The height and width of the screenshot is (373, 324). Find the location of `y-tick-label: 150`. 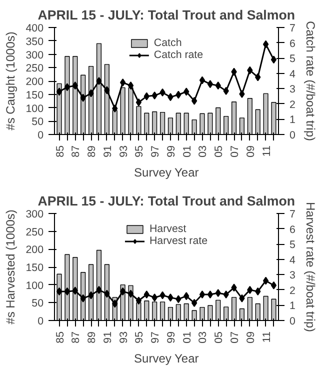

y-tick-label: 150 is located at coordinates (35, 95).